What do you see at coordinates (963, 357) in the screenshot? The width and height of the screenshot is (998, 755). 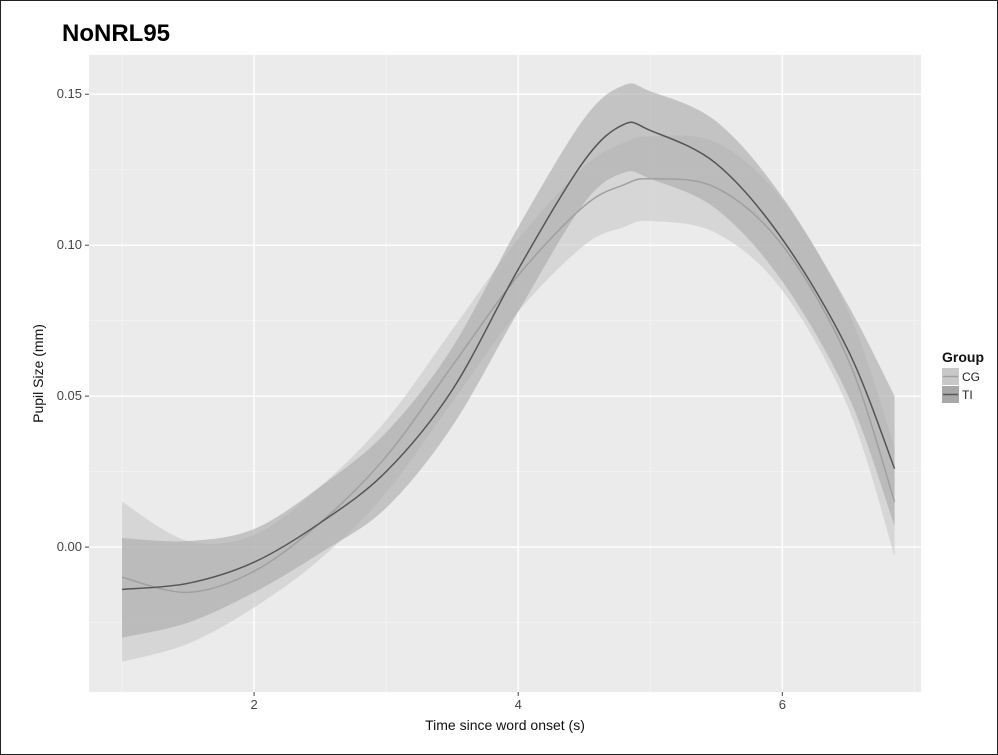 I see `legend-title: Group` at bounding box center [963, 357].